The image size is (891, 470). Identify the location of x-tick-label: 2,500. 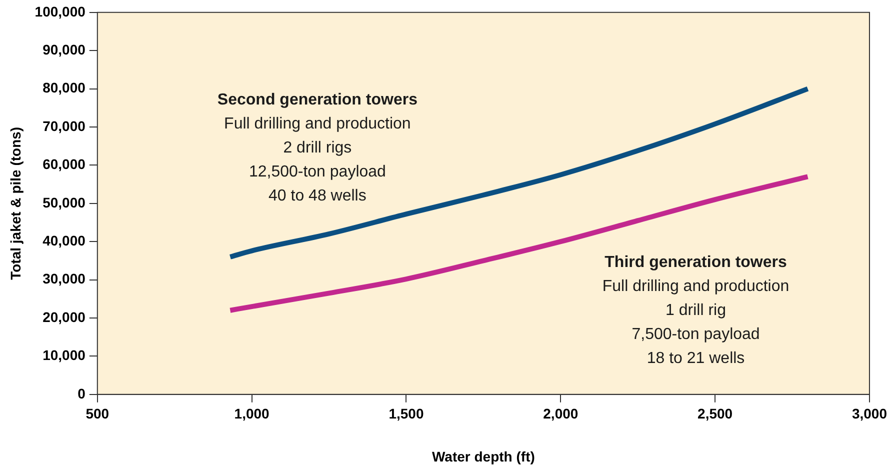
(715, 414).